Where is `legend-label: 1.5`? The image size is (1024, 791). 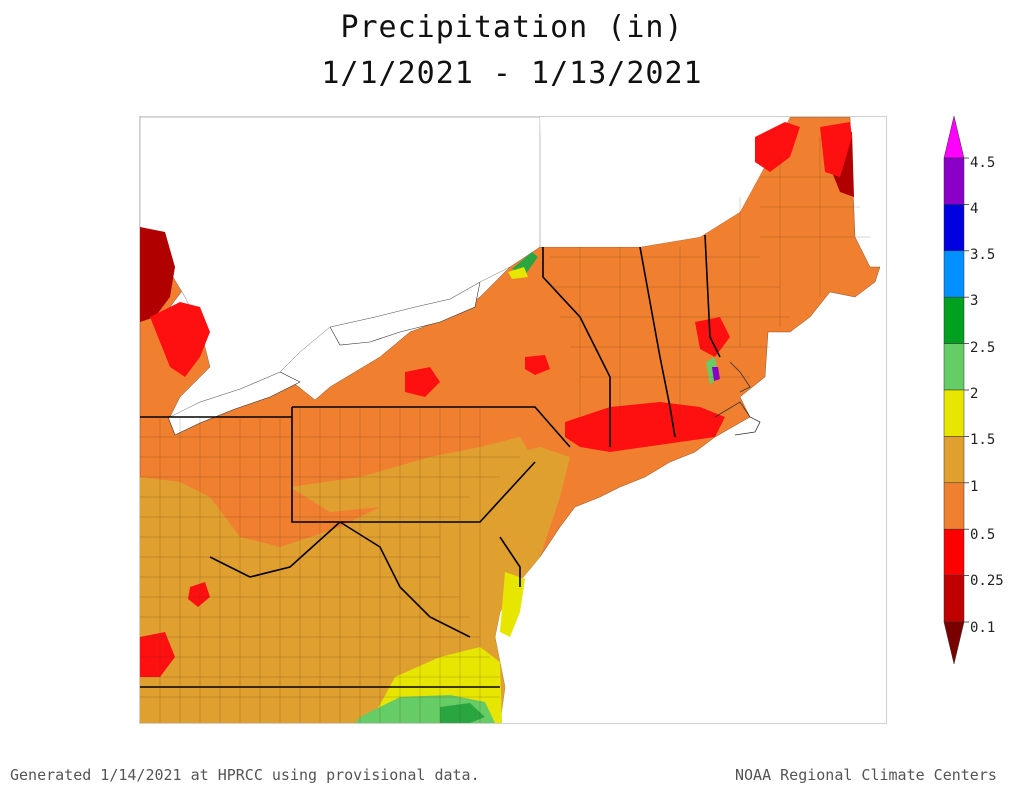 legend-label: 1.5 is located at coordinates (983, 440).